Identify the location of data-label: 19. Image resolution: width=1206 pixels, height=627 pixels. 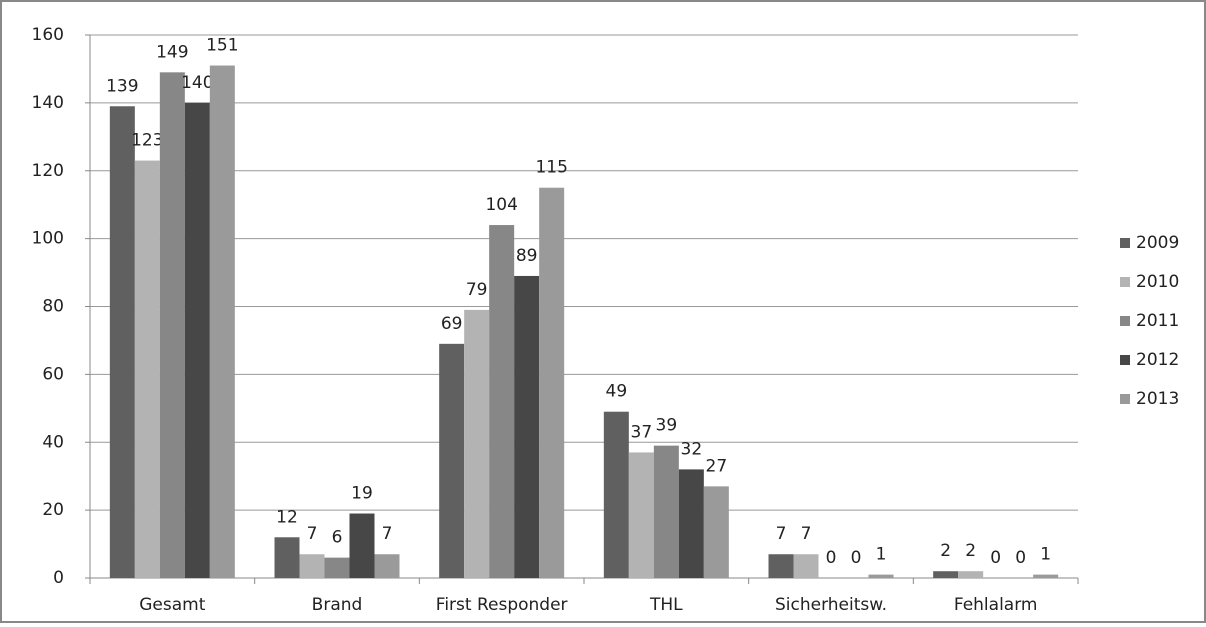
(362, 494).